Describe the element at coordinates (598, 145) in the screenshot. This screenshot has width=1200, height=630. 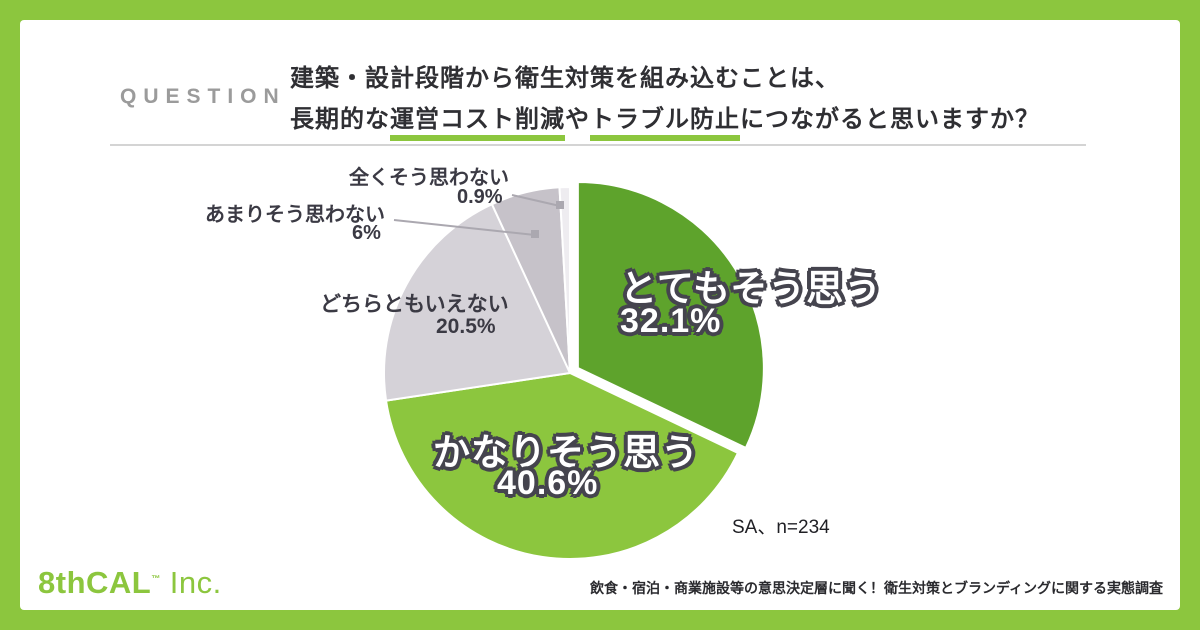
I see `divider-line` at that location.